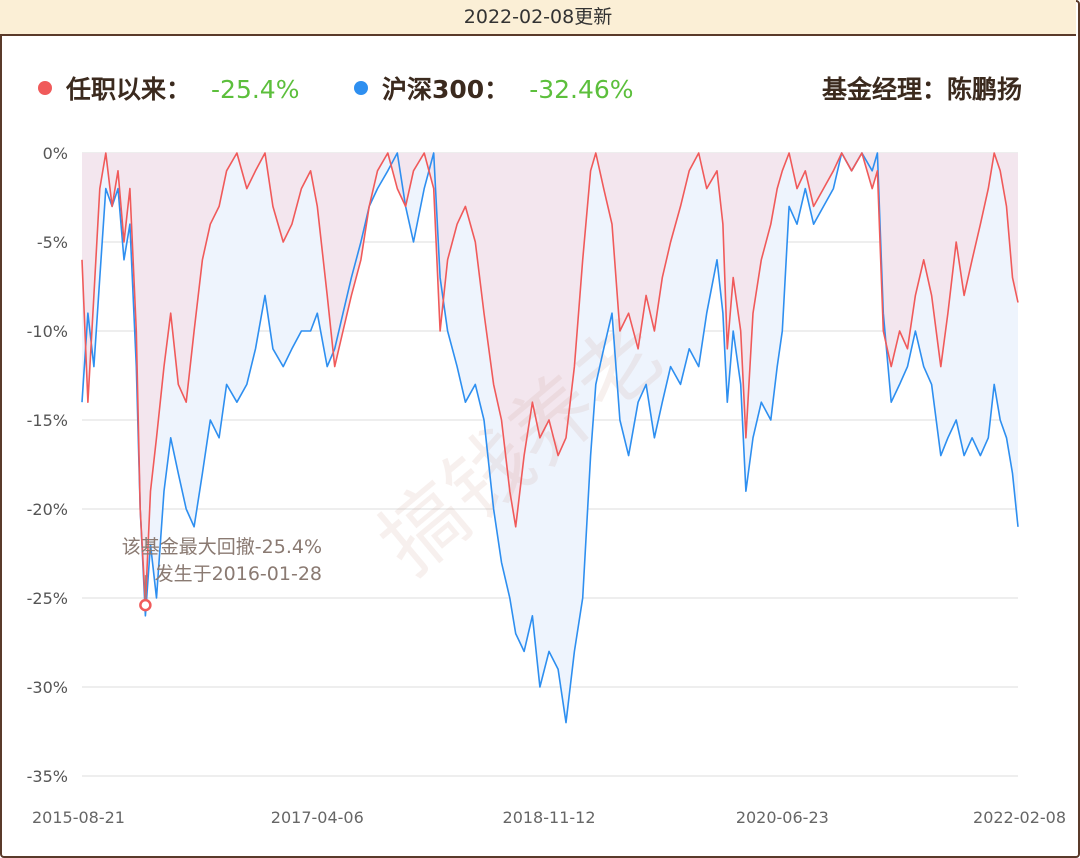  I want to click on update-date-bar: 2022-02-08更新, so click(538, 18).